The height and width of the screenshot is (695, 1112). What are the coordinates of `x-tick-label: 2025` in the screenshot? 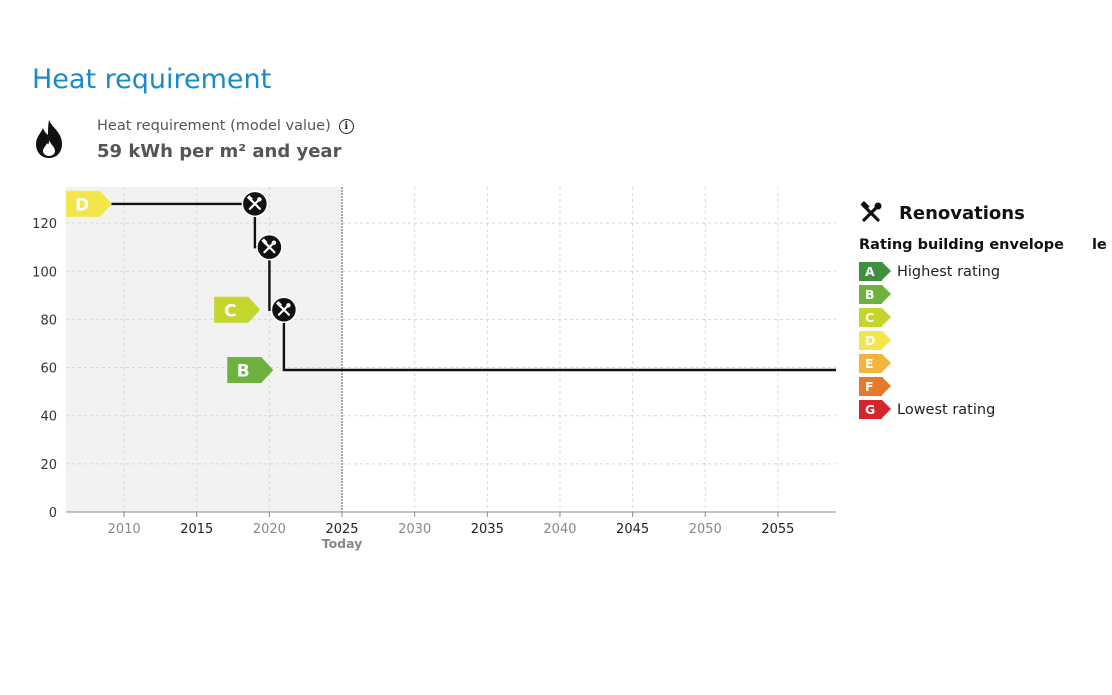 It's located at (341, 529).